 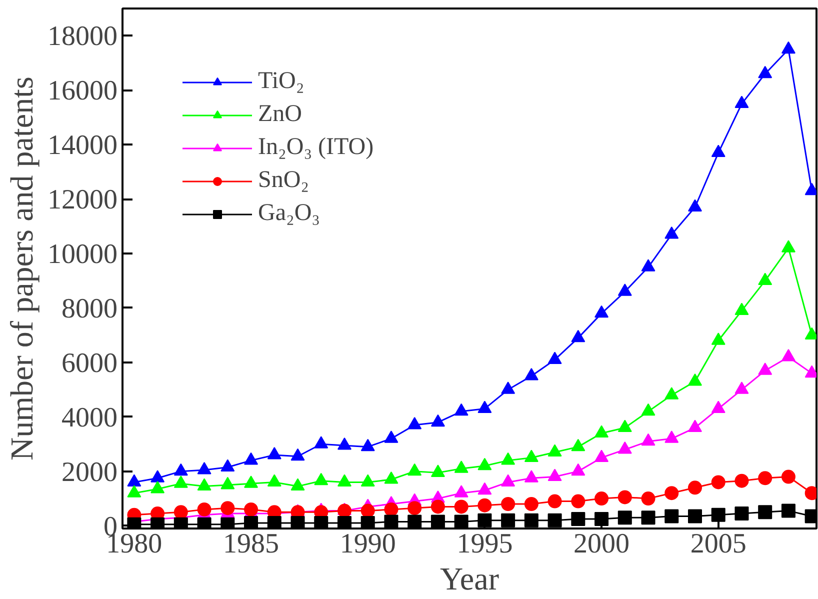 I want to click on y-tick-label: 4000, so click(x=90, y=418).